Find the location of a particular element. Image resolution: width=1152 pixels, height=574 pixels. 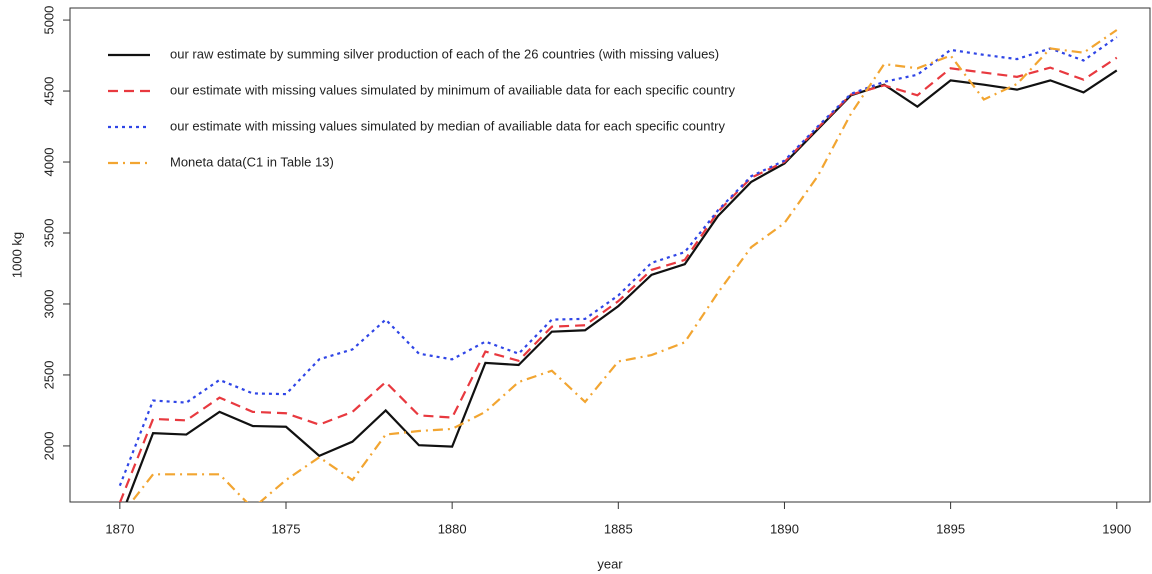

y-tick-label: 2500 is located at coordinates (48, 374).